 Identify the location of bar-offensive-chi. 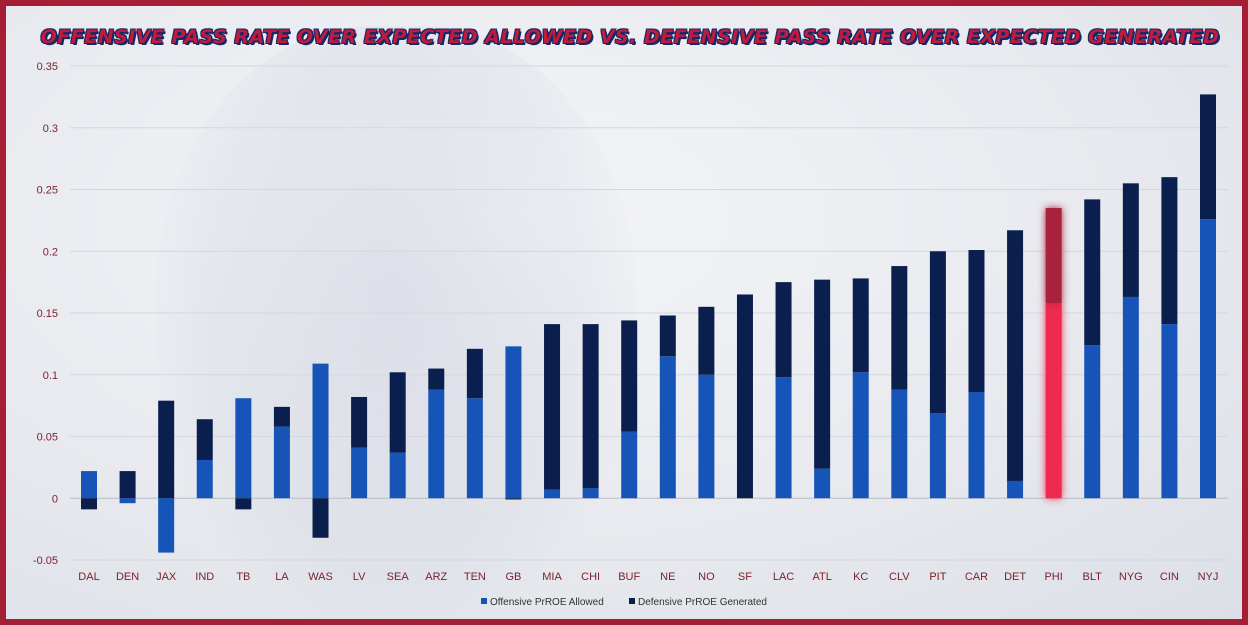
(590, 493).